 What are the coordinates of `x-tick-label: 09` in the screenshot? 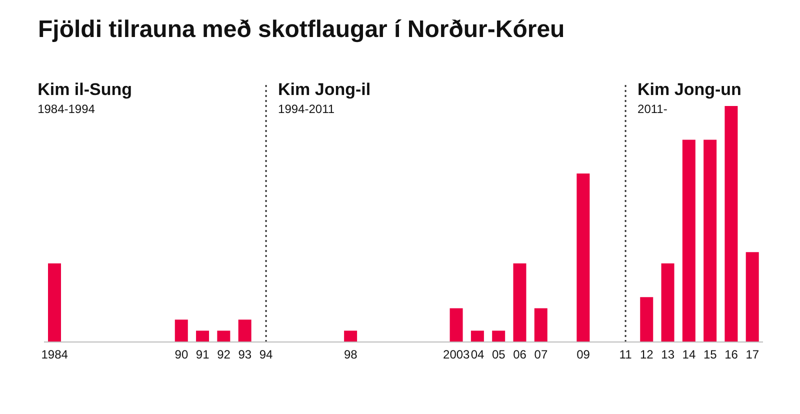 It's located at (583, 355).